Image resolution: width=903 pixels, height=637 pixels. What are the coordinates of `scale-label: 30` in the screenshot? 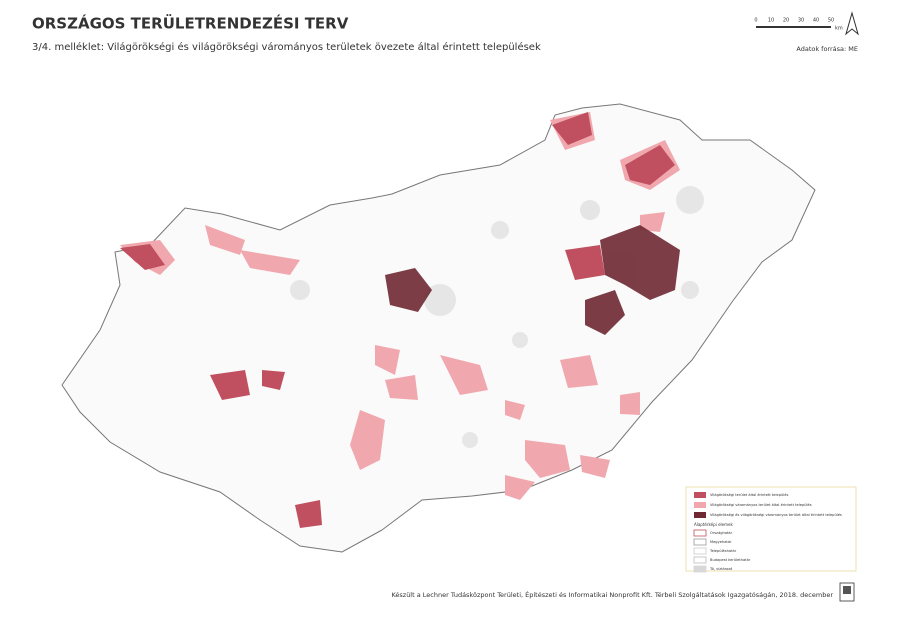 It's located at (801, 21).